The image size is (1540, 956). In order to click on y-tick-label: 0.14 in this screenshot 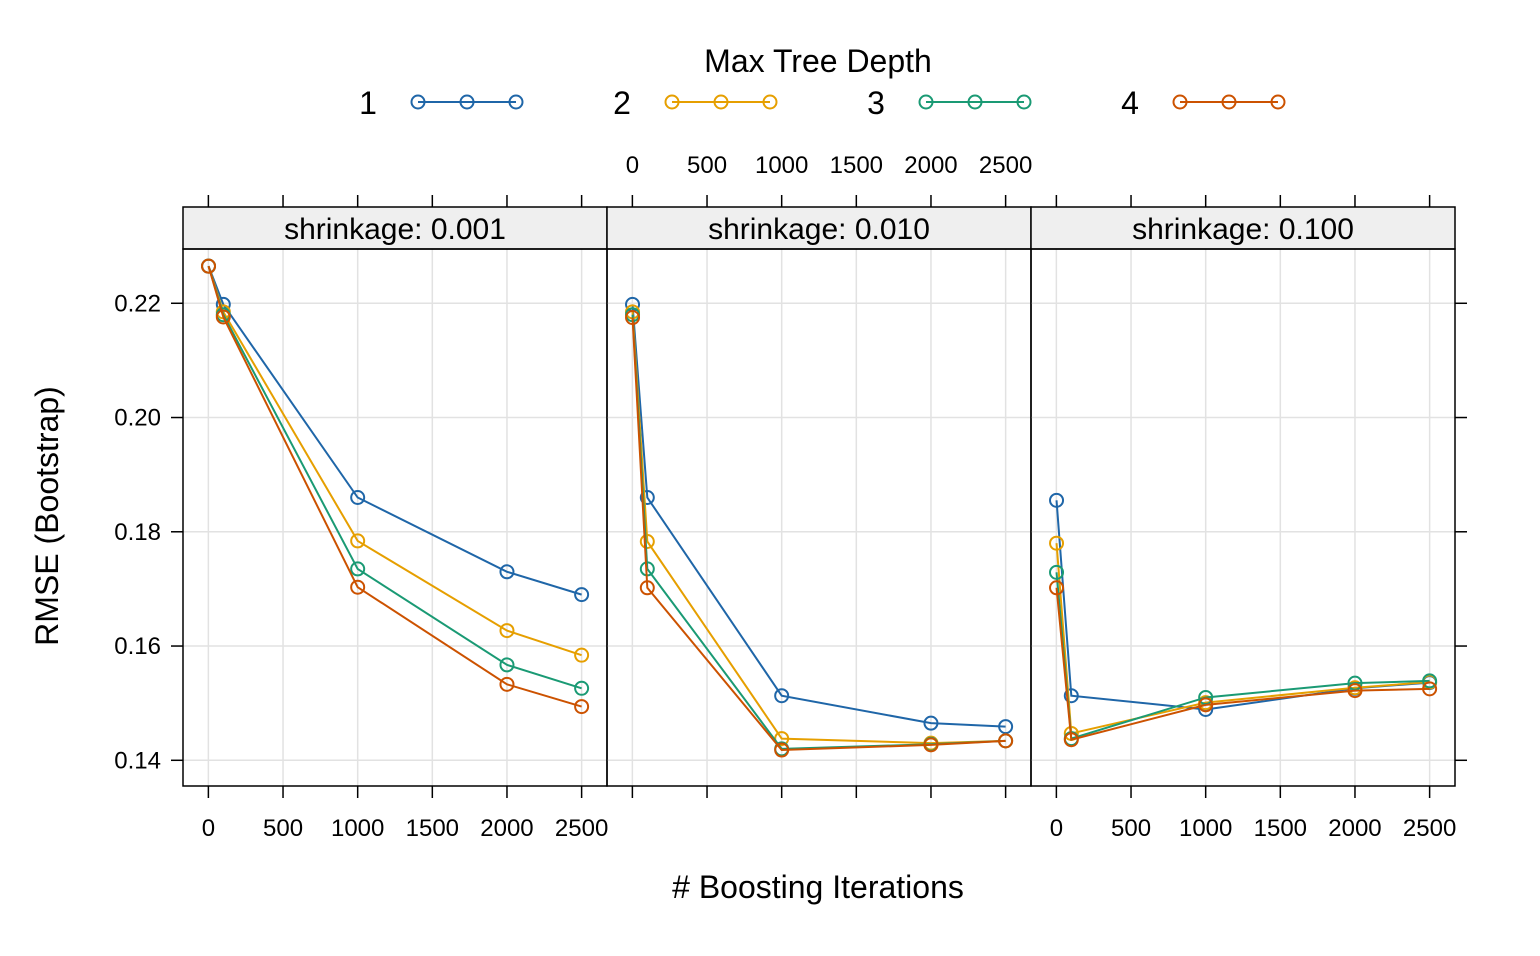, I will do `click(137, 760)`.